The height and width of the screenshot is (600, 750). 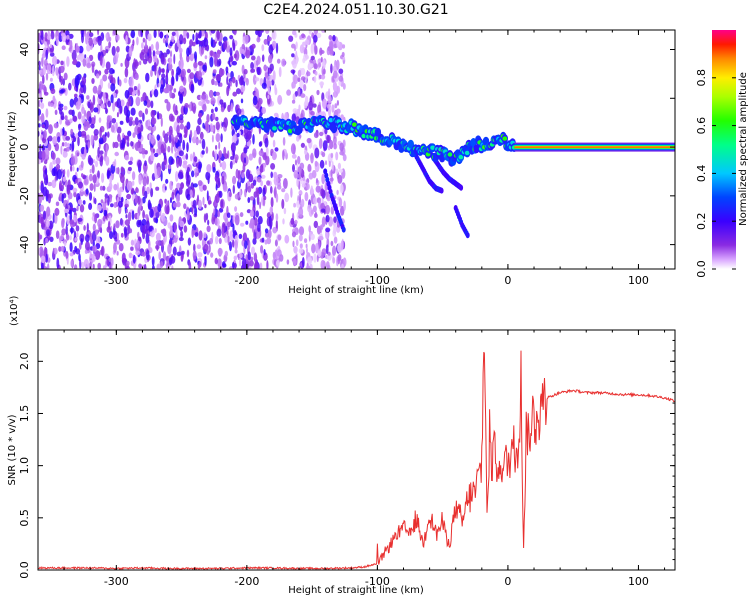 What do you see at coordinates (12, 449) in the screenshot?
I see `snr-ylabel: SNR (10 * v/v)` at bounding box center [12, 449].